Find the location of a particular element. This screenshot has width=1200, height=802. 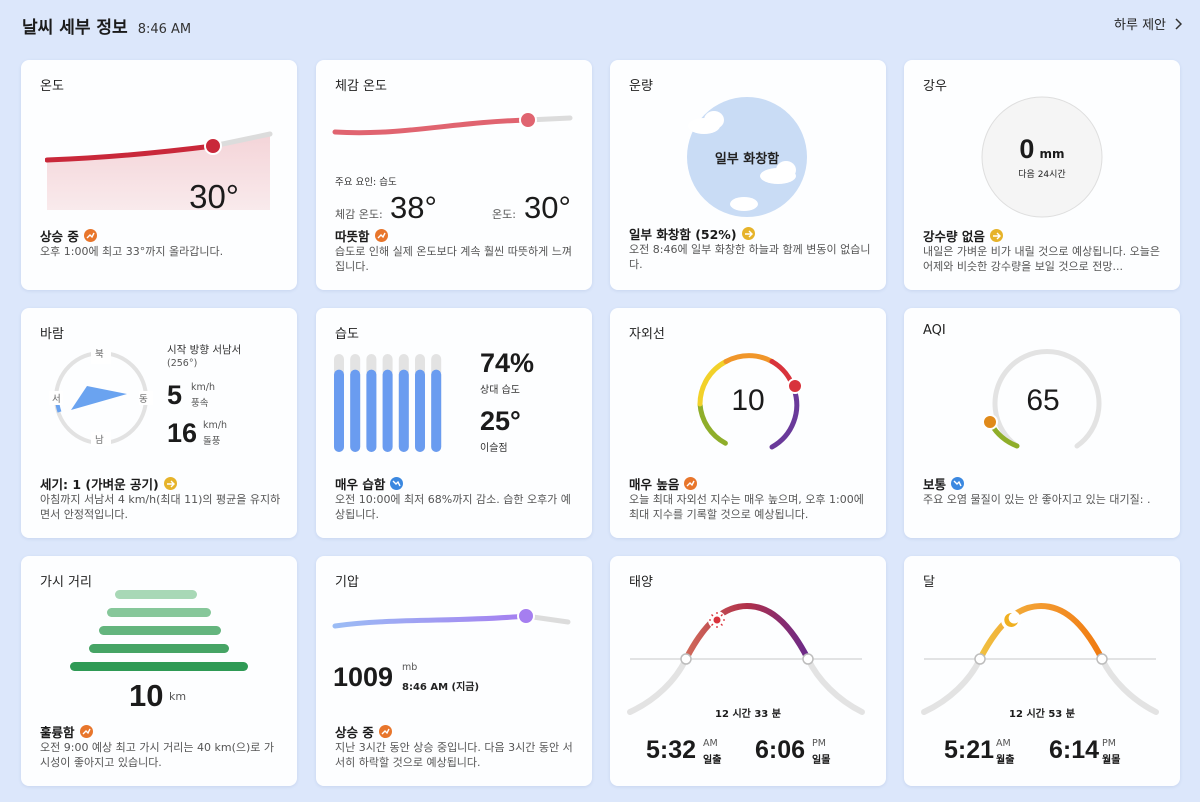

visibility-status: 훌륭함 is located at coordinates (66, 731).